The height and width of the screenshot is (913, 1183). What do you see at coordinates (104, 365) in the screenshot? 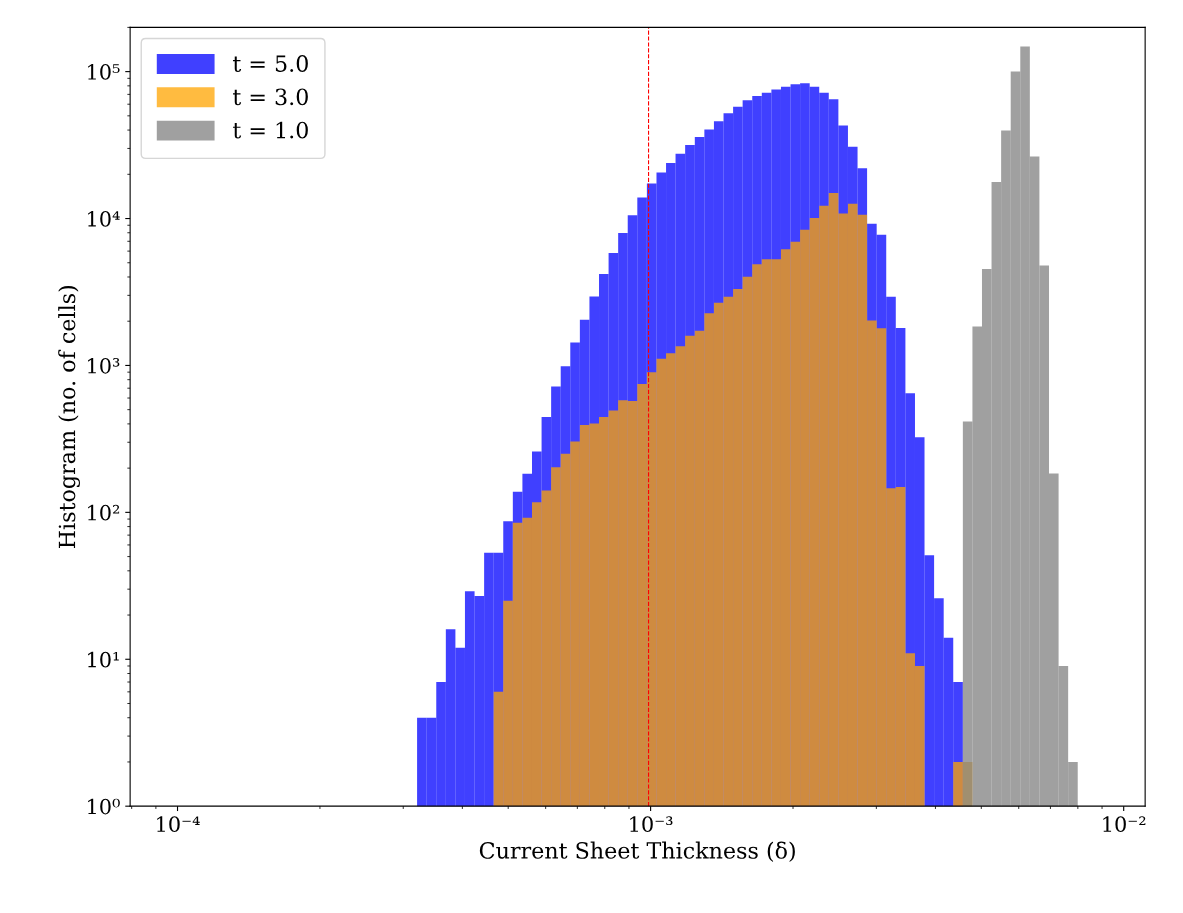
I see `y-tick-label: 10³` at bounding box center [104, 365].